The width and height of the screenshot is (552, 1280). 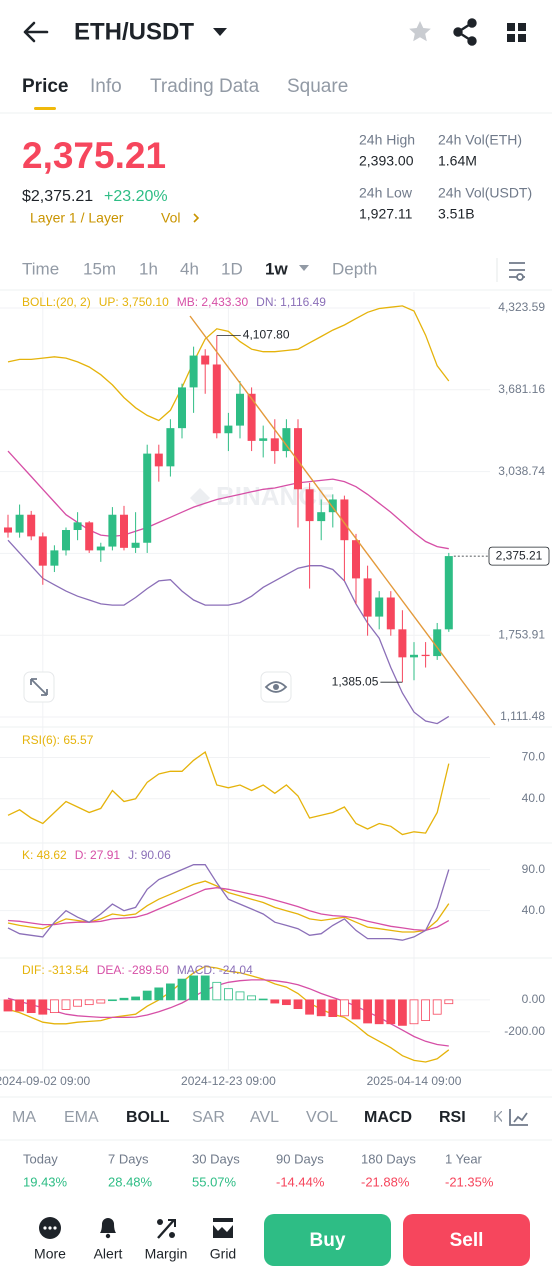 What do you see at coordinates (465, 32) in the screenshot?
I see `share-icon` at bounding box center [465, 32].